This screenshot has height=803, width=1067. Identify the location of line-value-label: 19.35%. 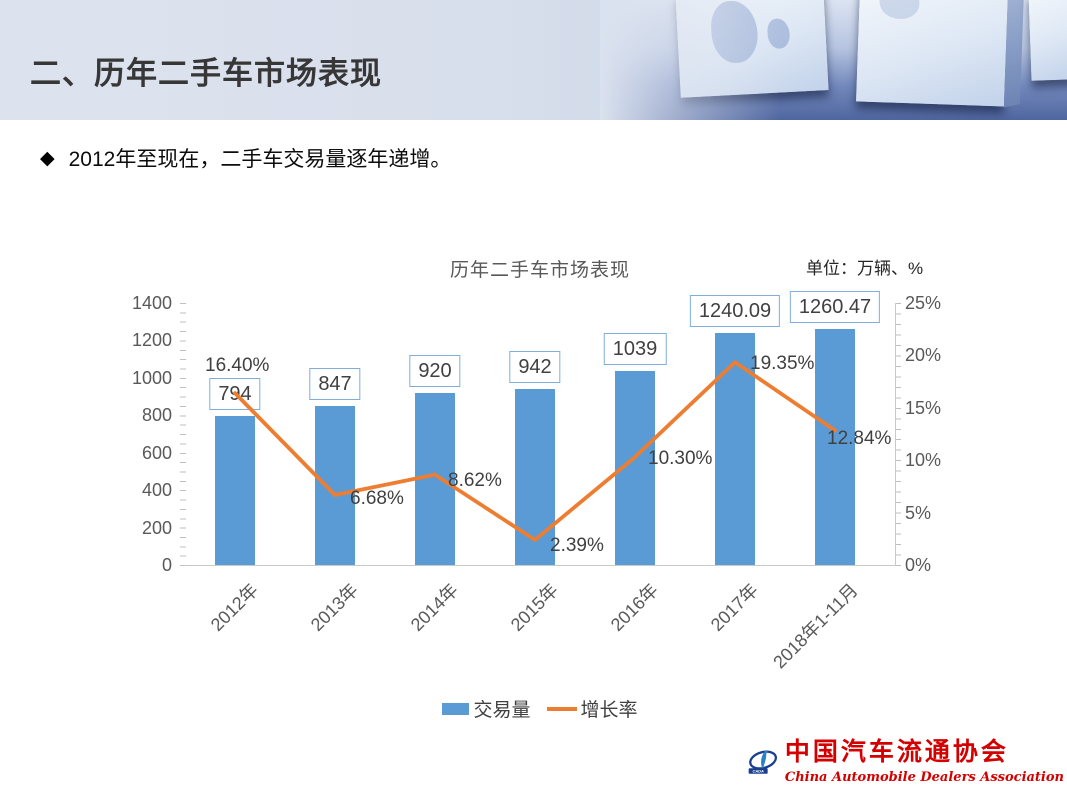
(782, 364).